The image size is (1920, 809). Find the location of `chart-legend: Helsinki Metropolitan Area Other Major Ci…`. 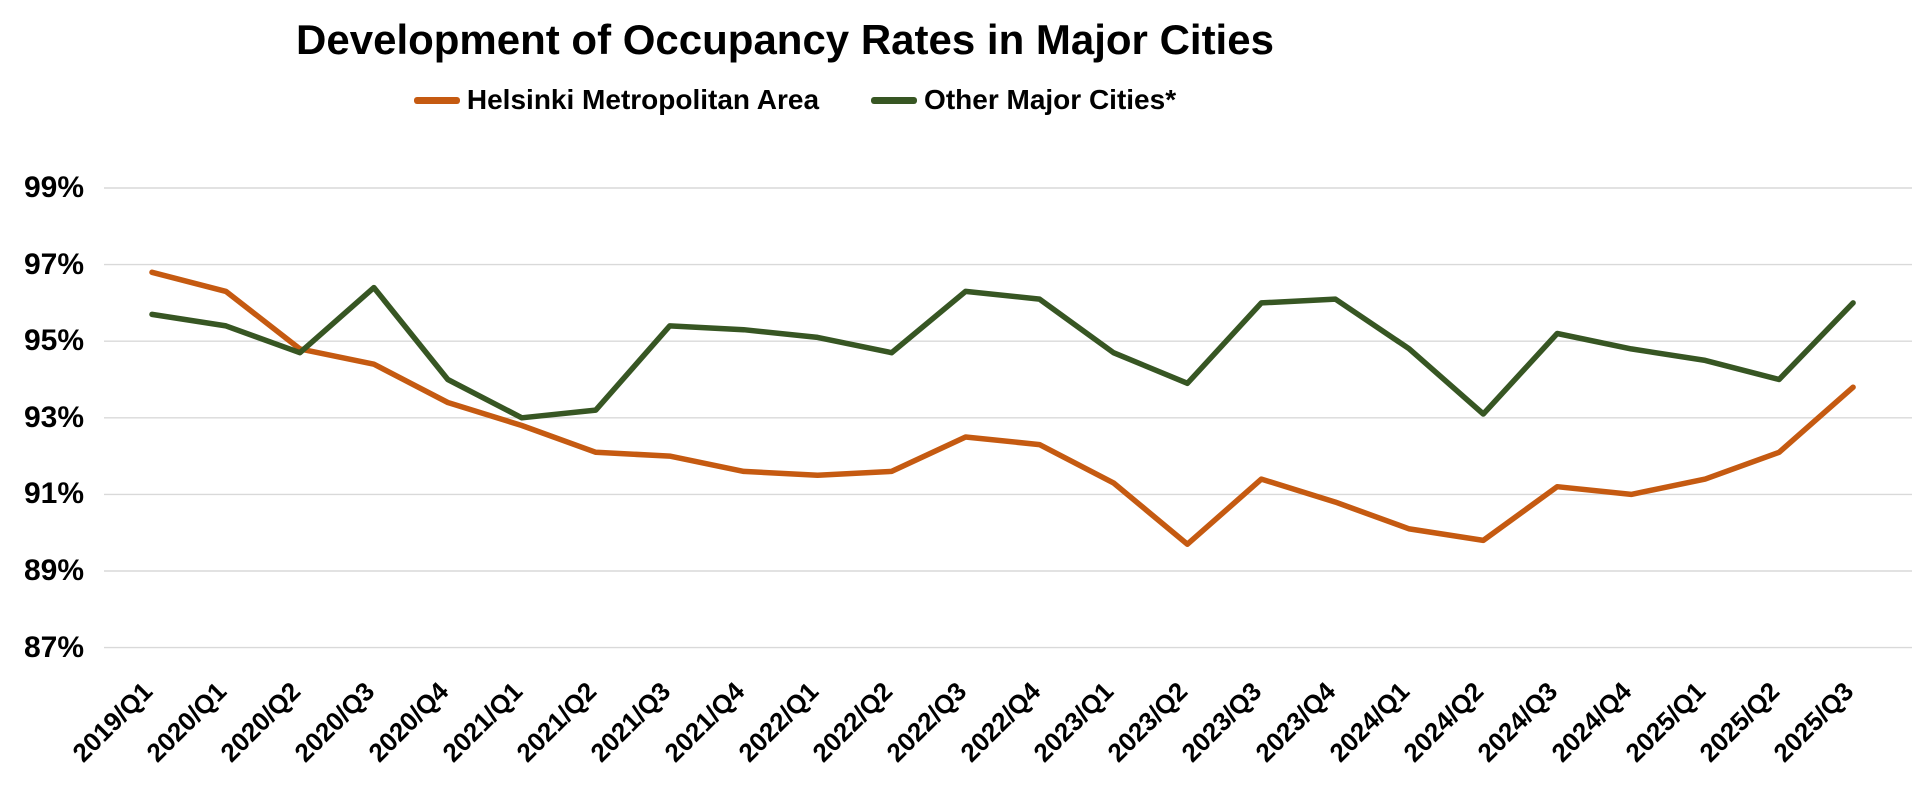

chart-legend: Helsinki Metropolitan Area Other Major Ci… is located at coordinates (795, 100).